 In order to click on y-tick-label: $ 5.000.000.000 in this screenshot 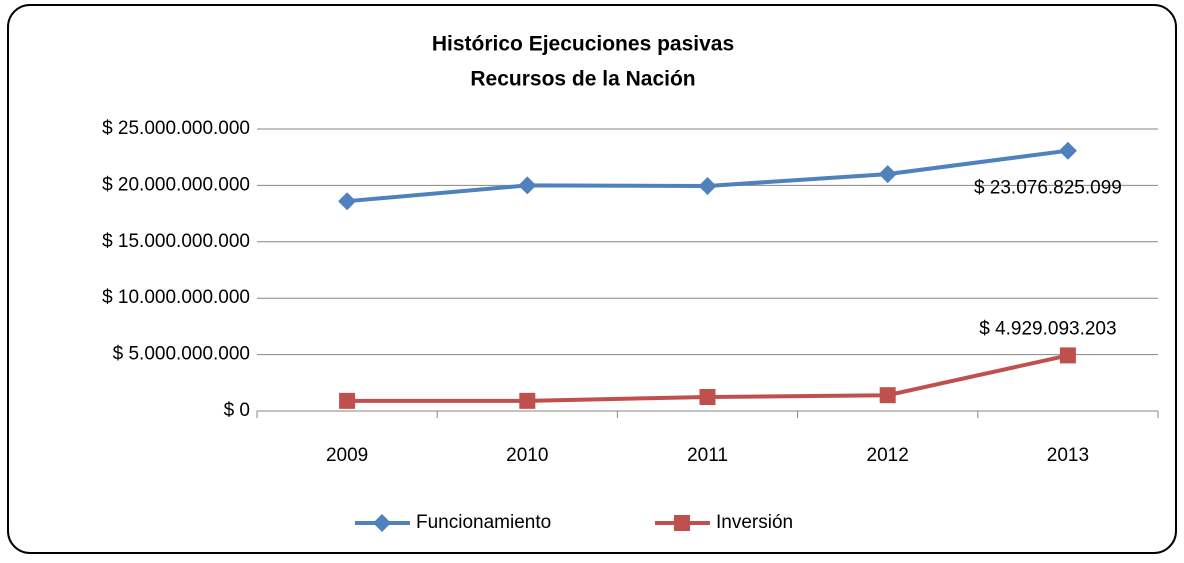, I will do `click(181, 354)`.